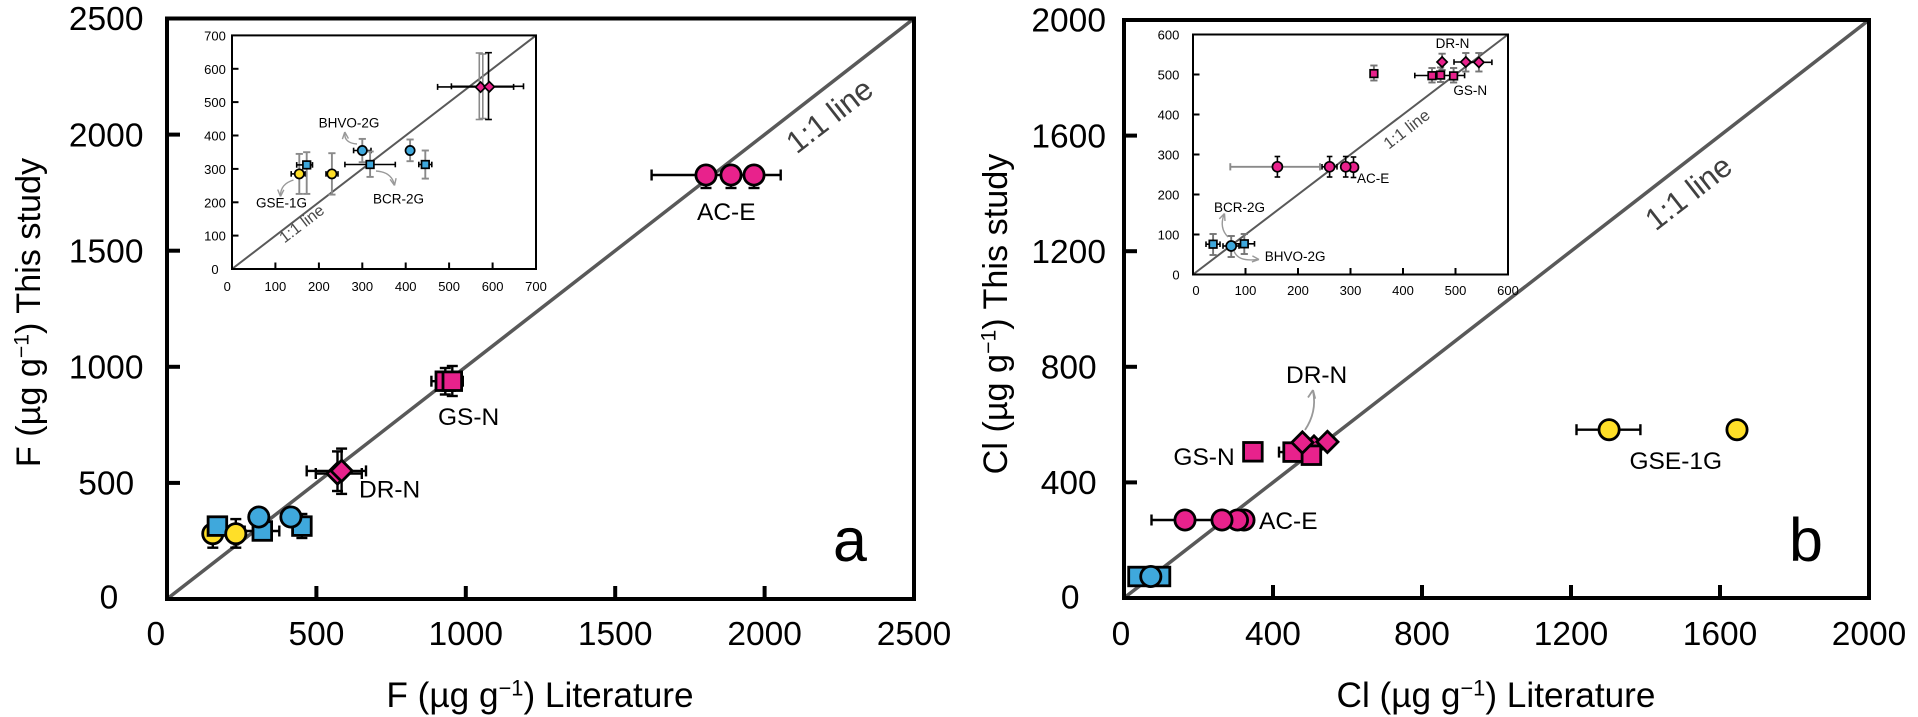 This screenshot has height=717, width=1918. Describe the element at coordinates (1806, 540) in the screenshot. I see `svg-text: b` at that location.